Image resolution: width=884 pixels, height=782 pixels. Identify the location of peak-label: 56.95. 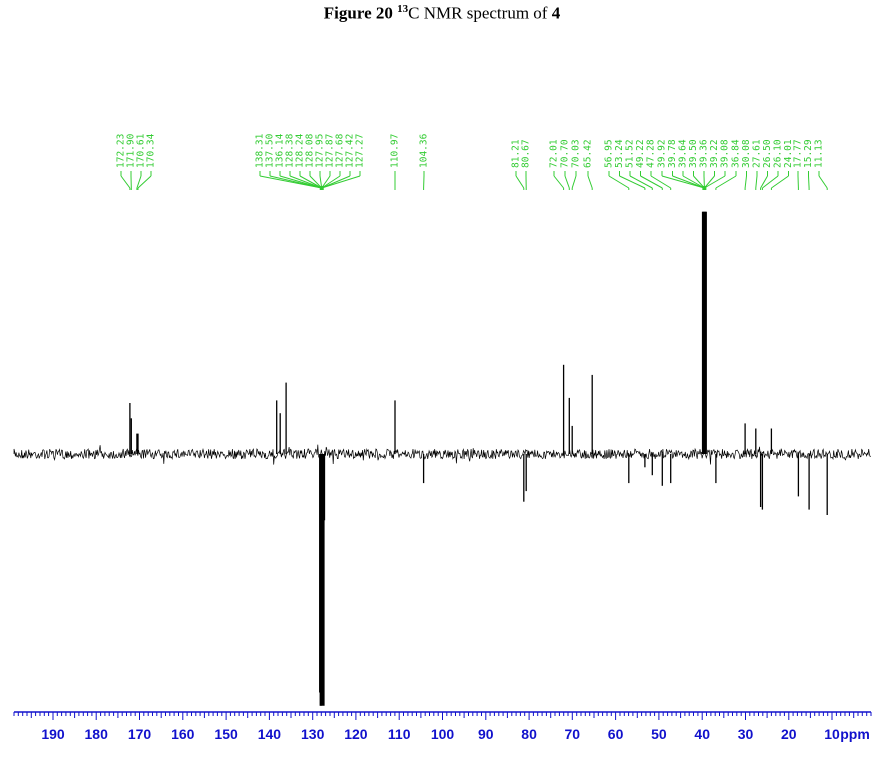
(609, 153).